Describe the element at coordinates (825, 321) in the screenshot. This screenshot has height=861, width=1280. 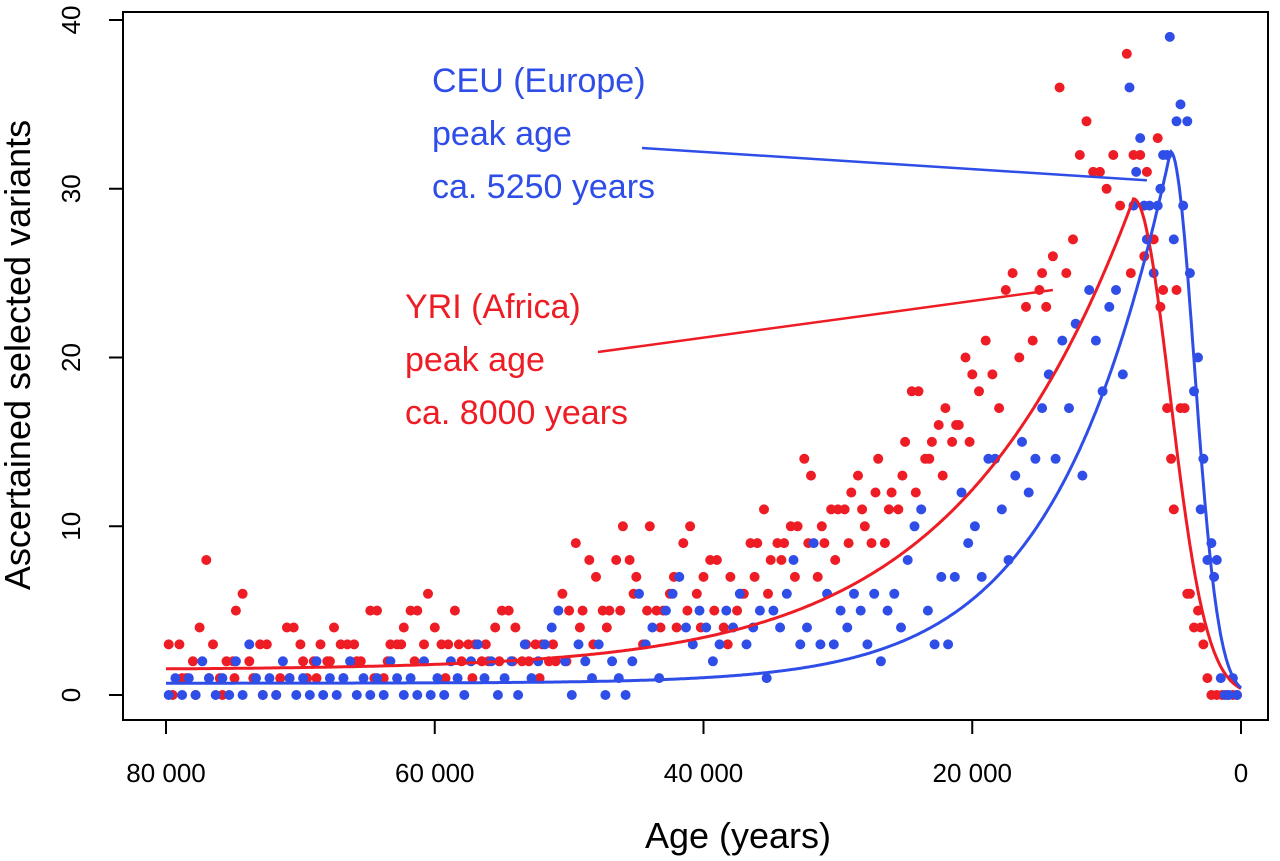
I see `annotation-pointer` at that location.